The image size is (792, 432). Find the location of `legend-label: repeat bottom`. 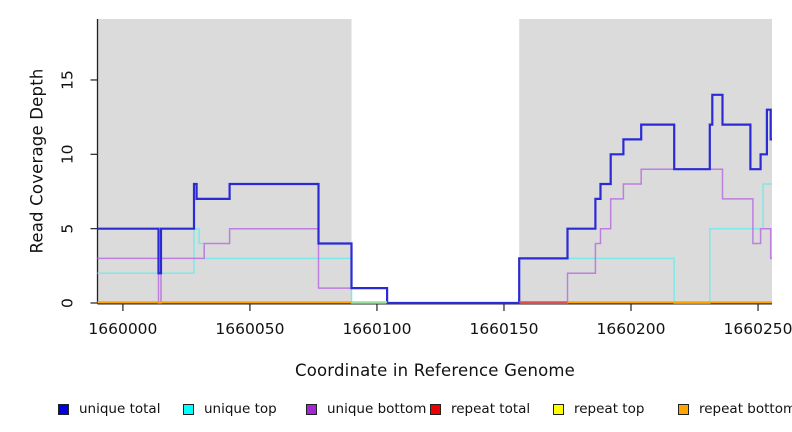

legend-label: repeat bottom is located at coordinates (745, 409).